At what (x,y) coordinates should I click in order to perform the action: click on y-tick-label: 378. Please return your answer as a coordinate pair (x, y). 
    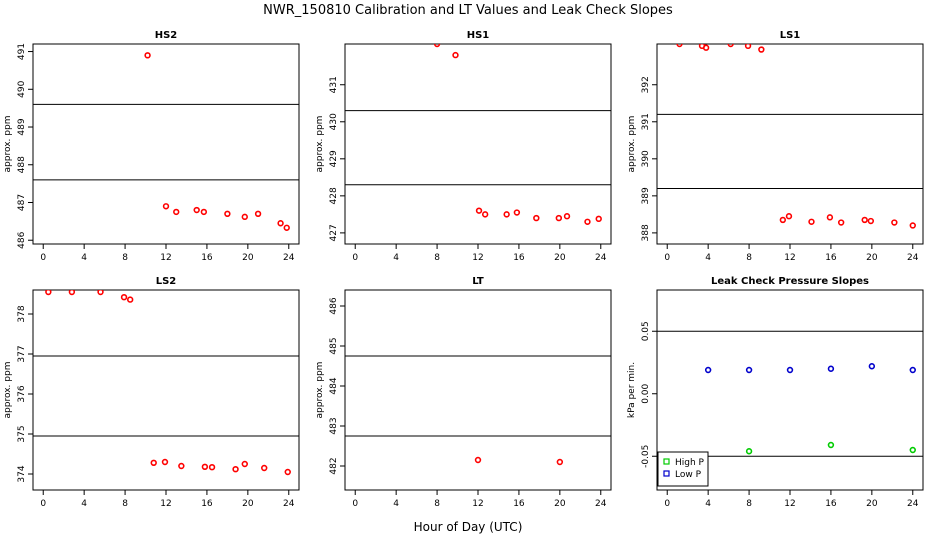
    Looking at the image, I should click on (22, 313).